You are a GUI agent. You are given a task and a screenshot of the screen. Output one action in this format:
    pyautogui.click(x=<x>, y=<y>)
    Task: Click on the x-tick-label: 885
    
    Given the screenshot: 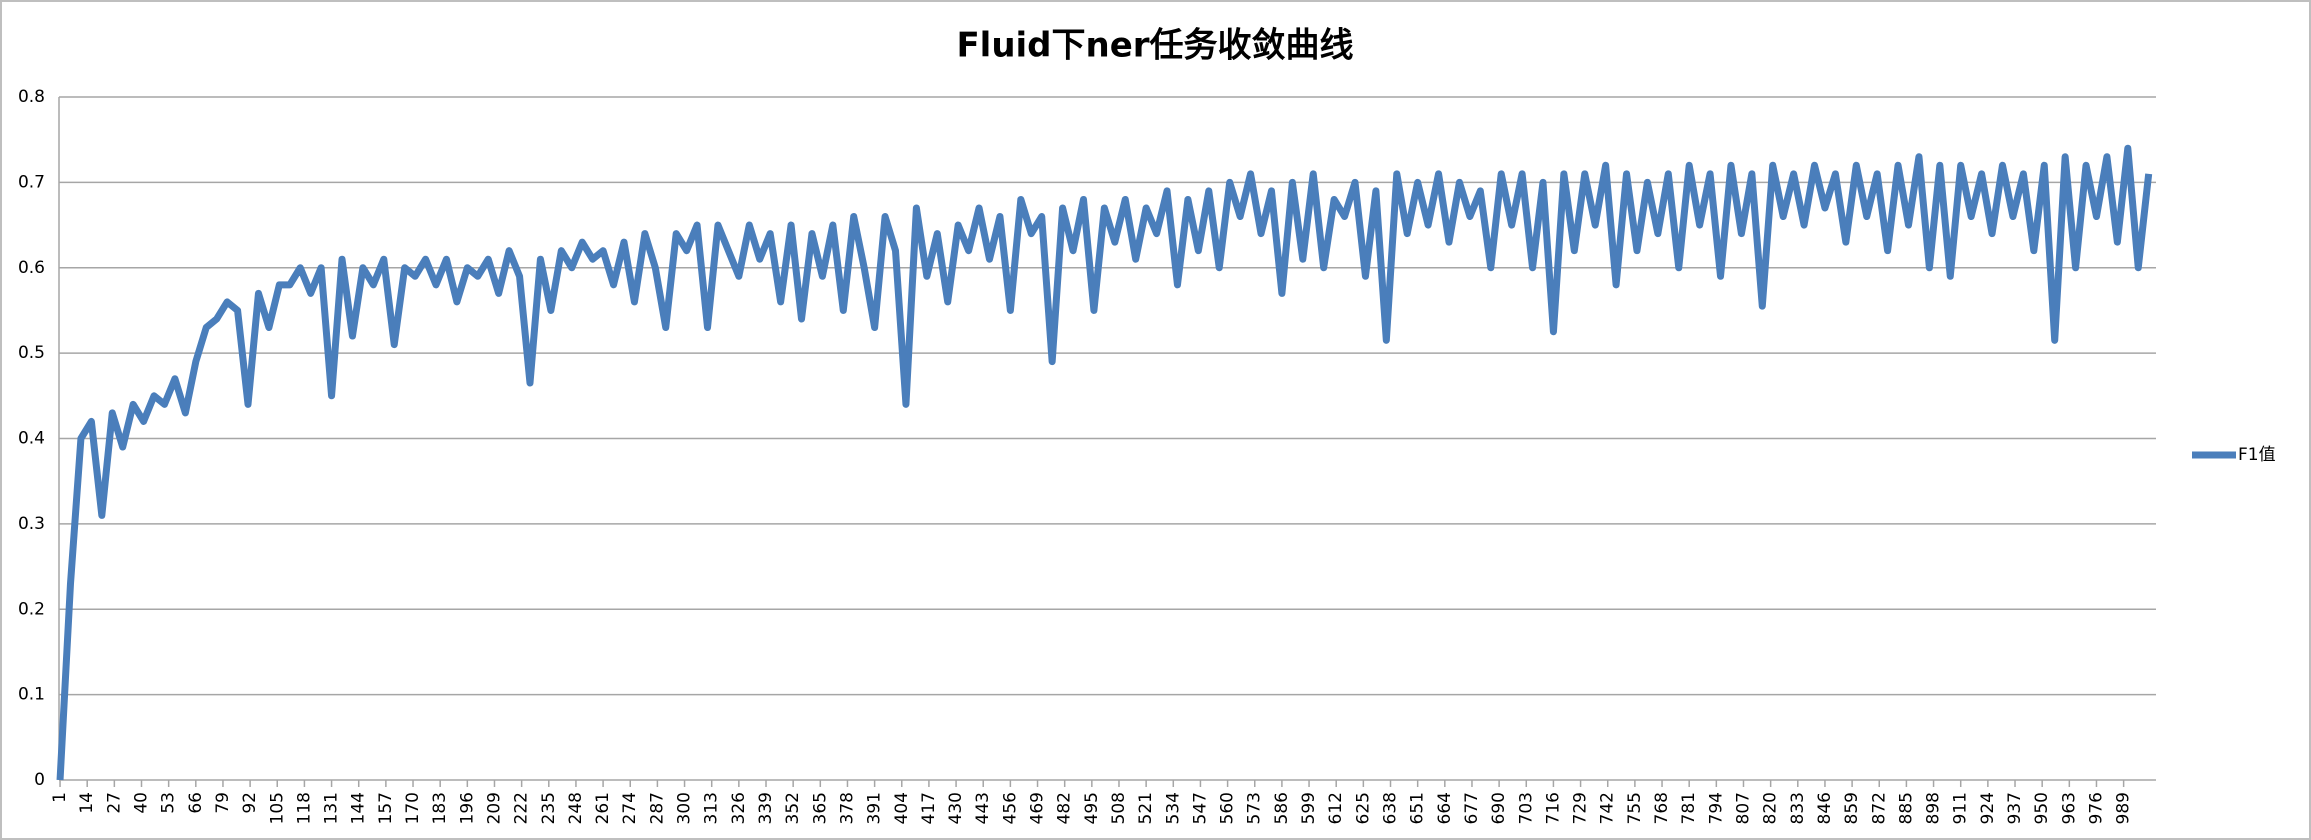 What is the action you would take?
    pyautogui.click(x=1906, y=808)
    